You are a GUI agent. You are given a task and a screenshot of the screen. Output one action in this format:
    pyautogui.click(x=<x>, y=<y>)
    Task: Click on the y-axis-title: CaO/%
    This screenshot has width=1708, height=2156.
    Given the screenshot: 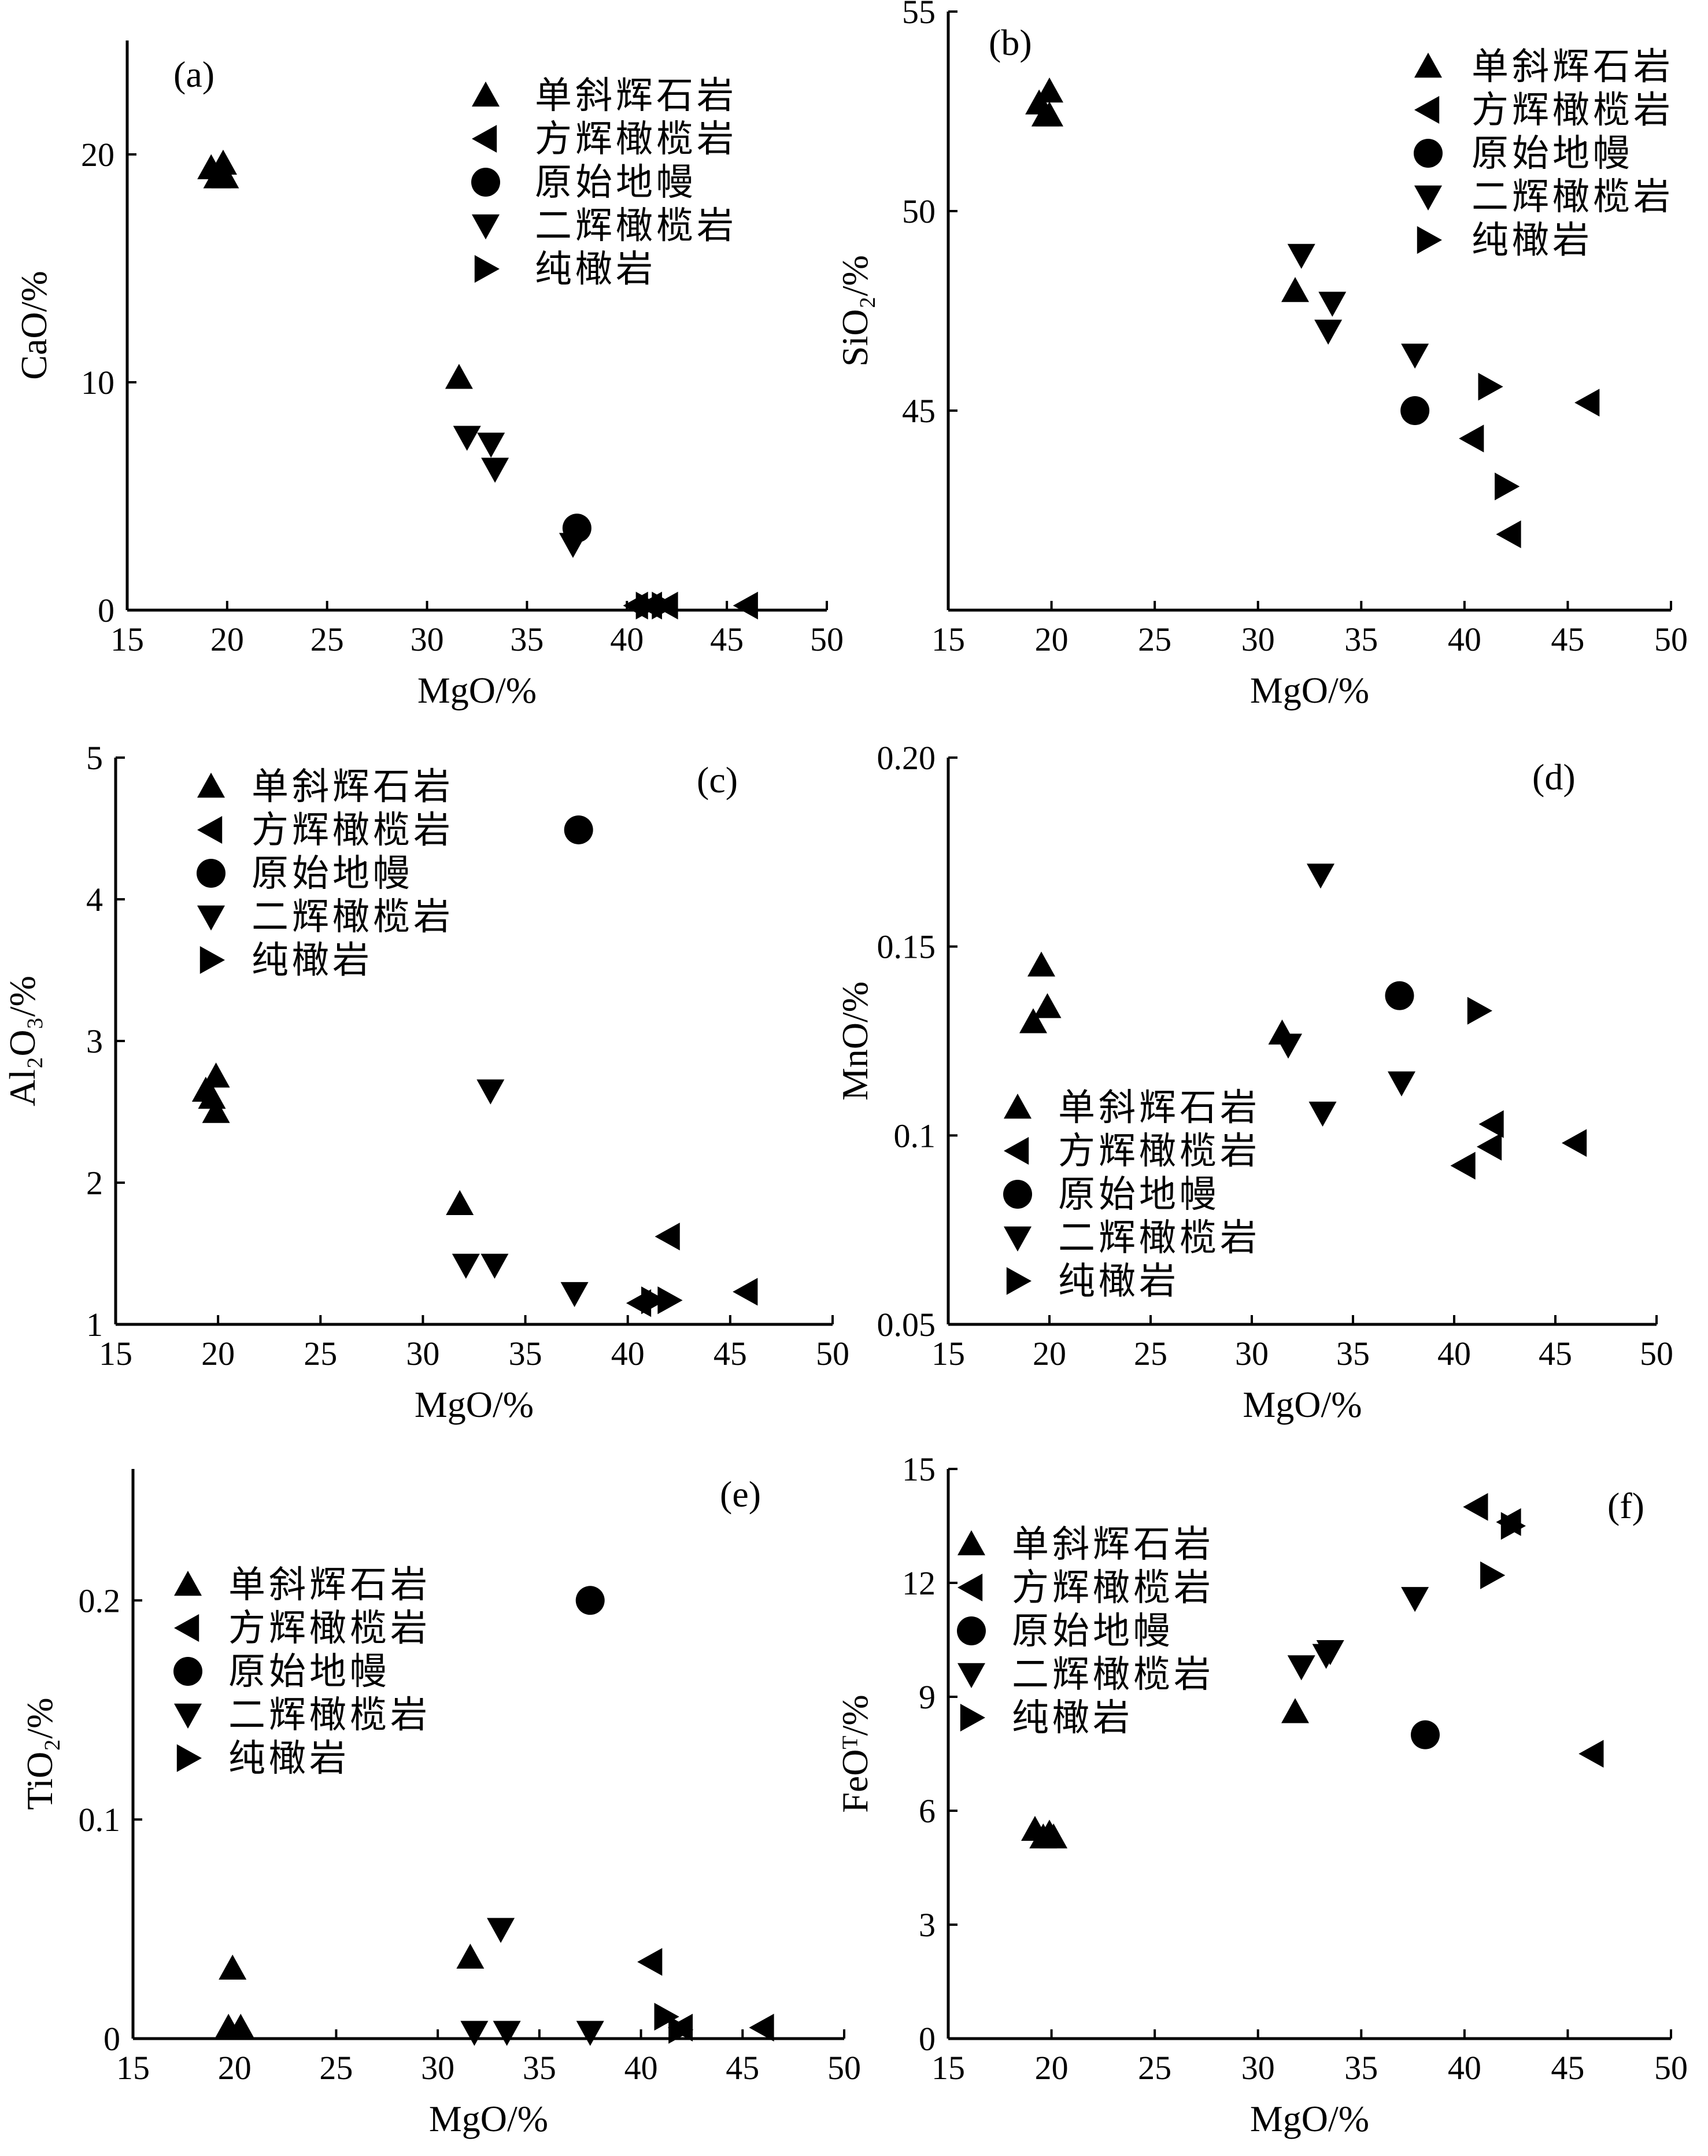 What is the action you would take?
    pyautogui.click(x=33, y=325)
    